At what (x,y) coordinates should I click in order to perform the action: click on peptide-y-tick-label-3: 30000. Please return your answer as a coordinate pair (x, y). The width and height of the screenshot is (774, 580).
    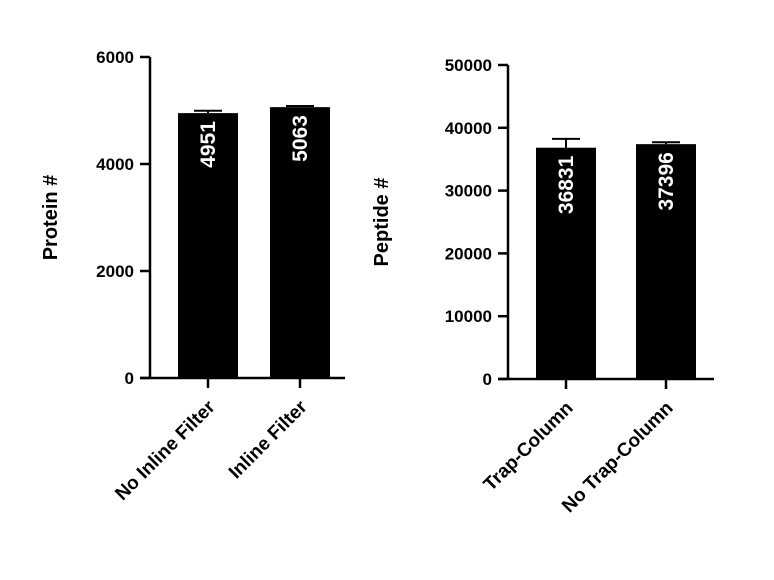
    Looking at the image, I should click on (468, 191).